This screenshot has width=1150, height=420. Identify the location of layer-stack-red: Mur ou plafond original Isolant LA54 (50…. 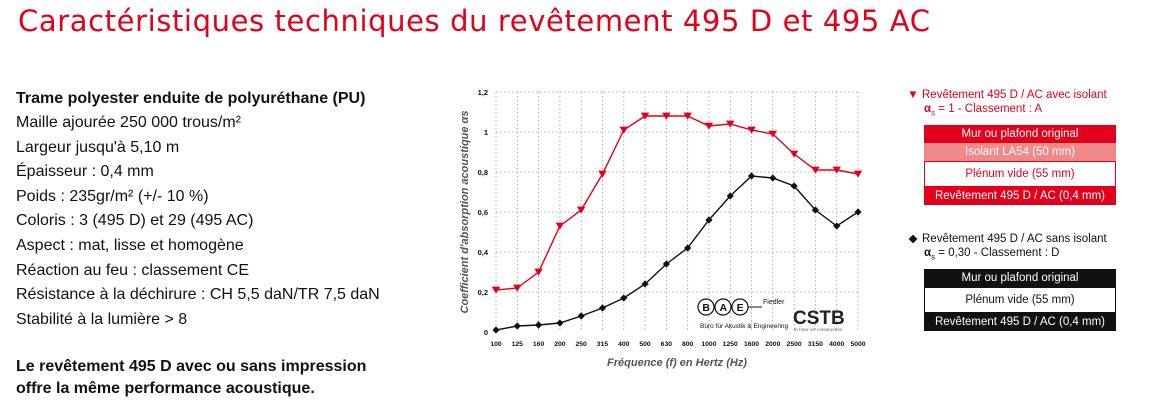
(1020, 165).